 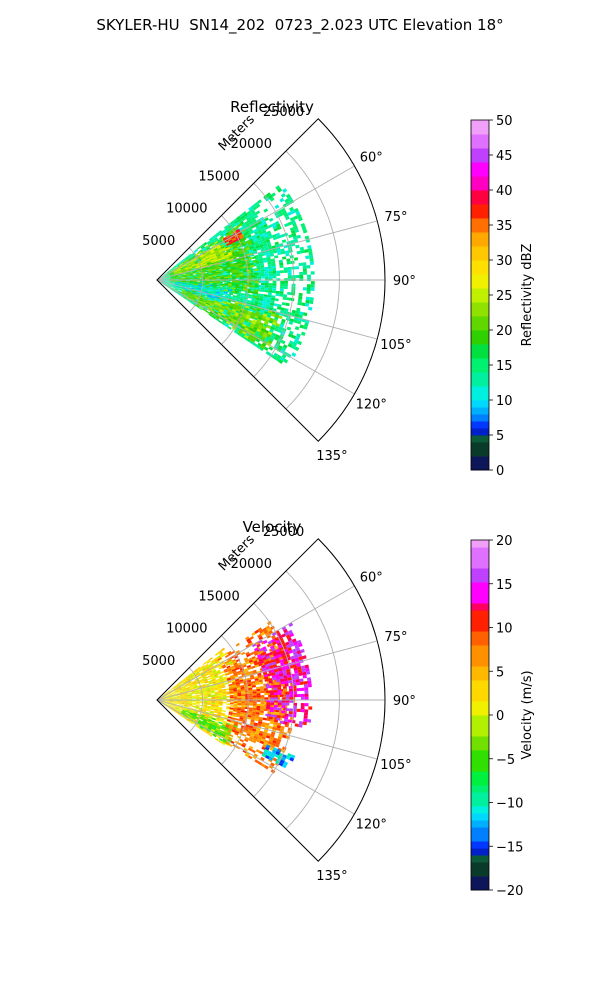 I want to click on reflectivity-title: Reflectivity, so click(x=272, y=107).